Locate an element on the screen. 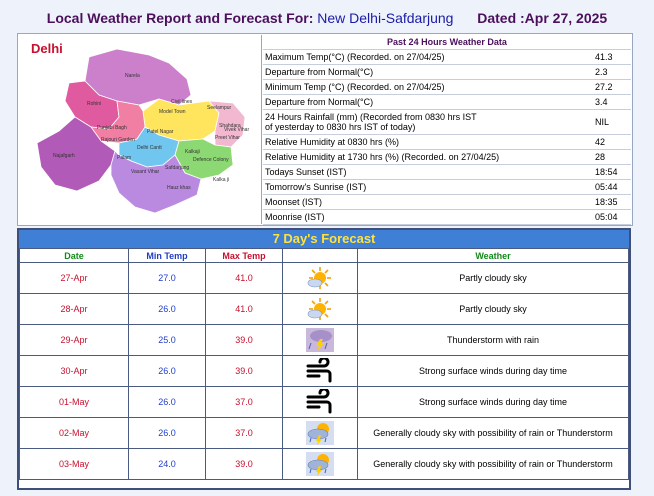  map-region-west is located at coordinates (118, 122).